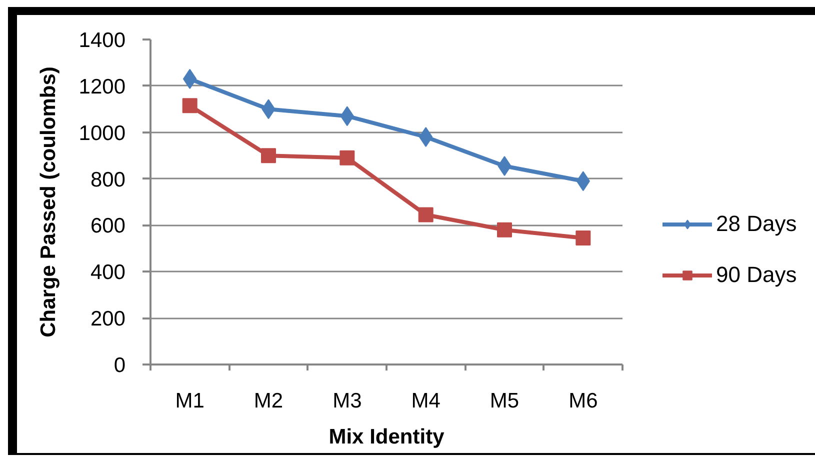  I want to click on x-axis-title: Mix Identity, so click(386, 437).